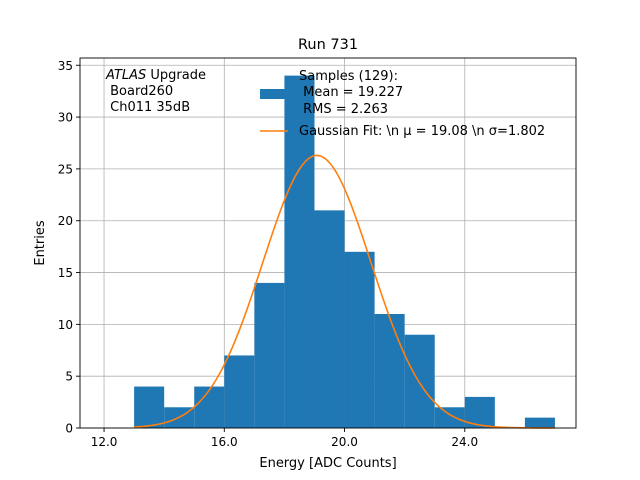 Image resolution: width=640 pixels, height=480 pixels. Describe the element at coordinates (464, 442) in the screenshot. I see `x-tick-label-3: 24.0` at that location.